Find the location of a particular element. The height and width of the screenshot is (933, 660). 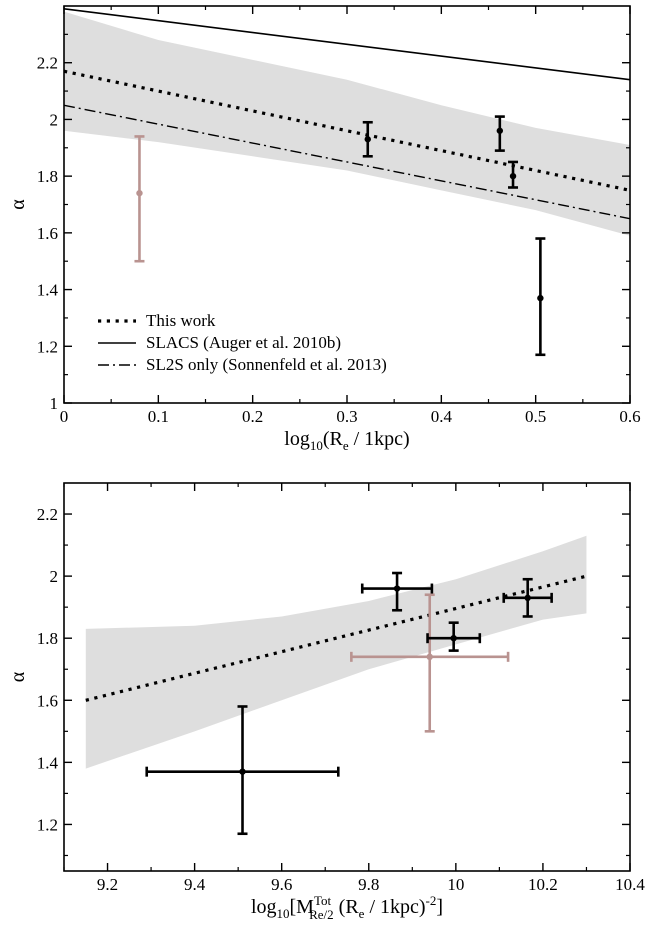

fit-line-dashdot is located at coordinates (347, 162).